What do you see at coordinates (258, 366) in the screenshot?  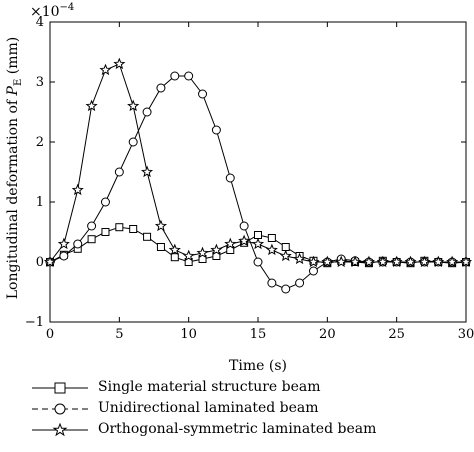 I see `x-axis-label: Time (s)` at bounding box center [258, 366].